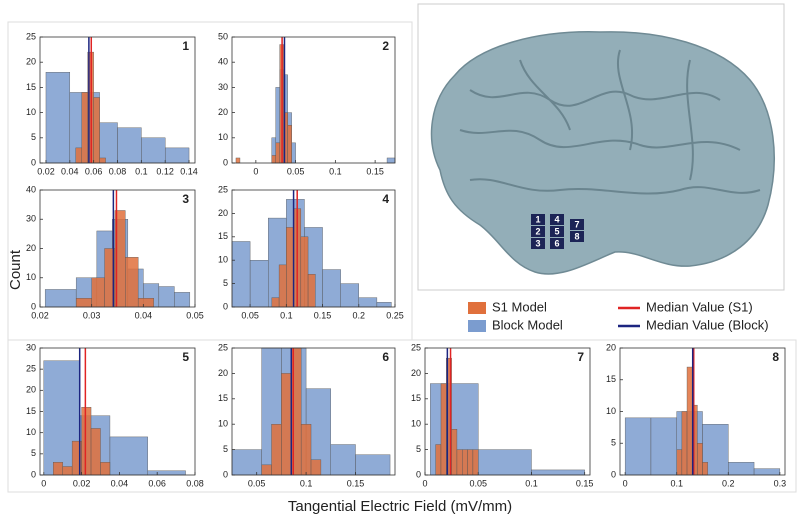 The height and width of the screenshot is (520, 800). Describe the element at coordinates (400, 506) in the screenshot. I see `x-axis-title: Tangential Electric Field (mV/mm)` at that location.